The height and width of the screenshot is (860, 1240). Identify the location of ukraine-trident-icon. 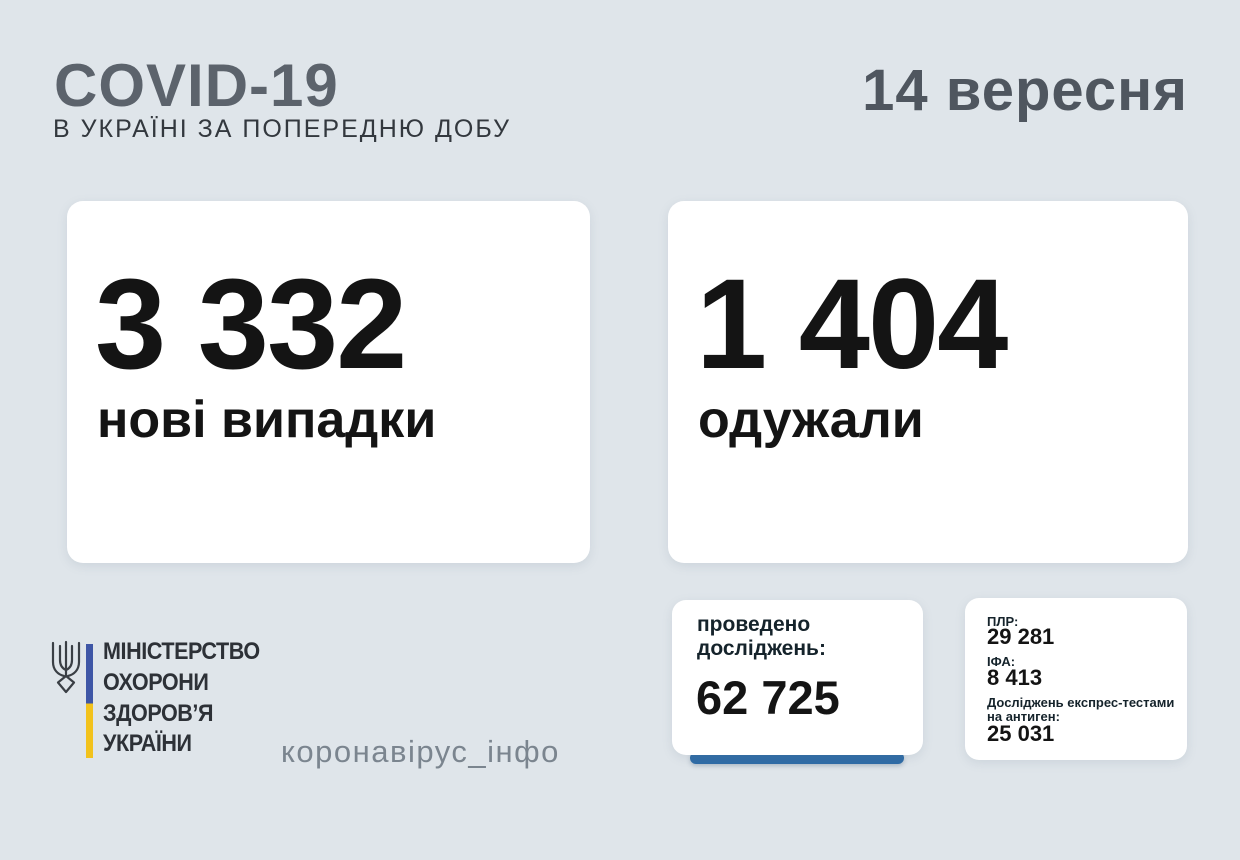
(66, 669).